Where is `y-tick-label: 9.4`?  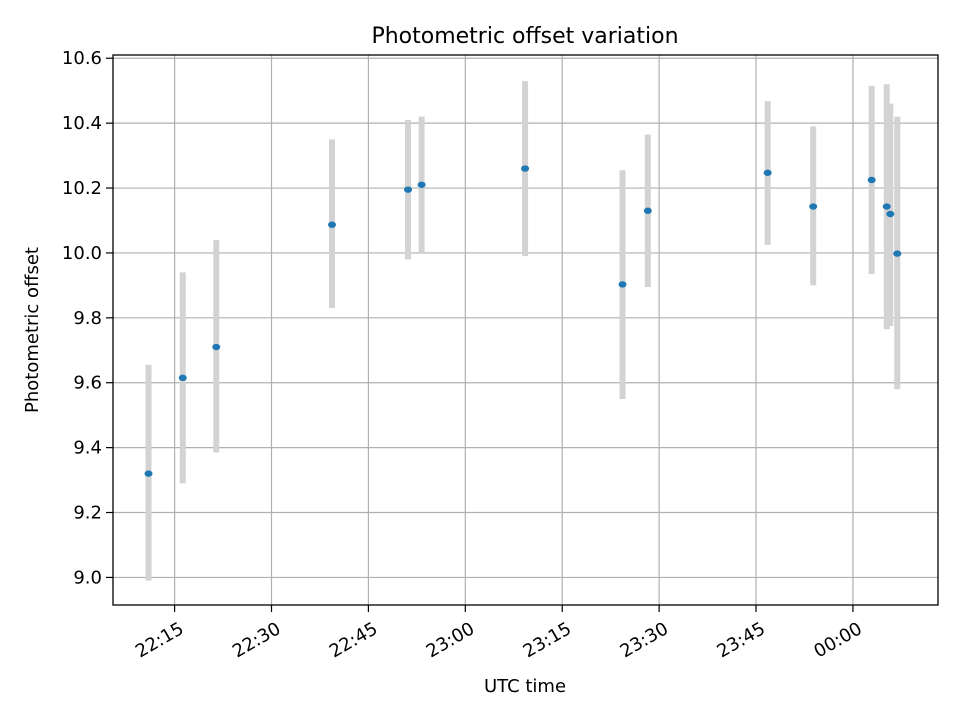
y-tick-label: 9.4 is located at coordinates (87, 448).